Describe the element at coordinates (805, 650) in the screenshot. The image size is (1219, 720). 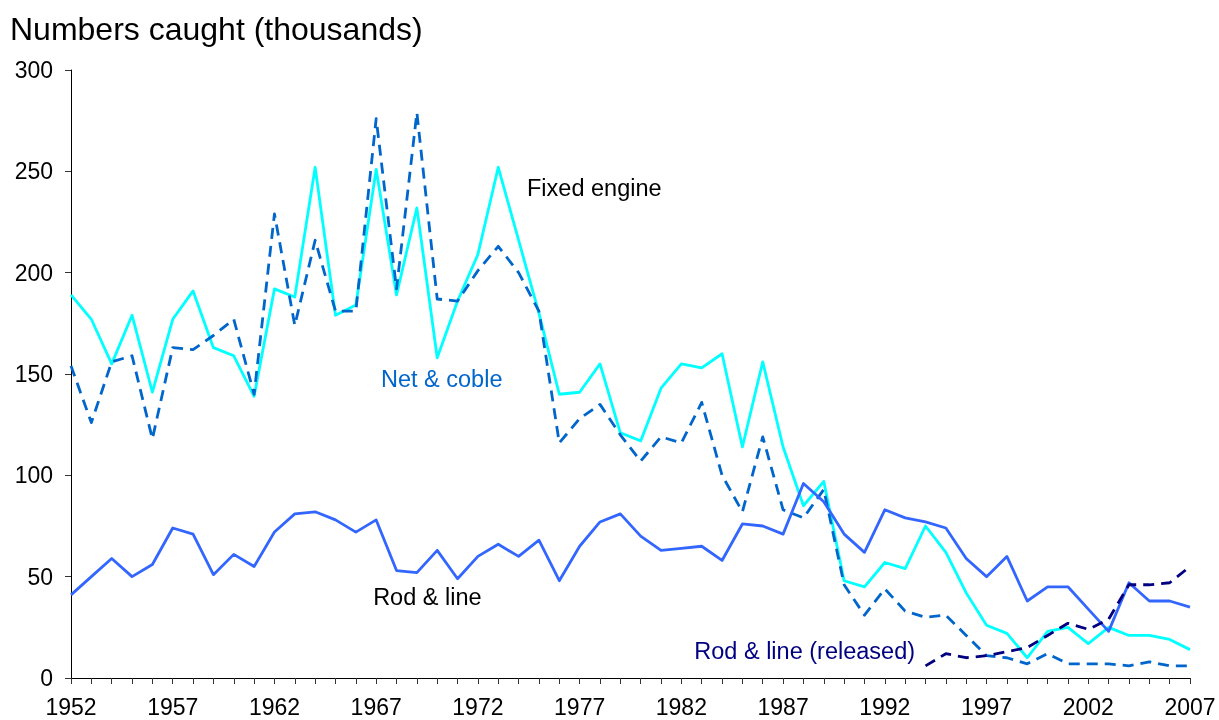
I see `series-label: Rod & line (released)` at that location.